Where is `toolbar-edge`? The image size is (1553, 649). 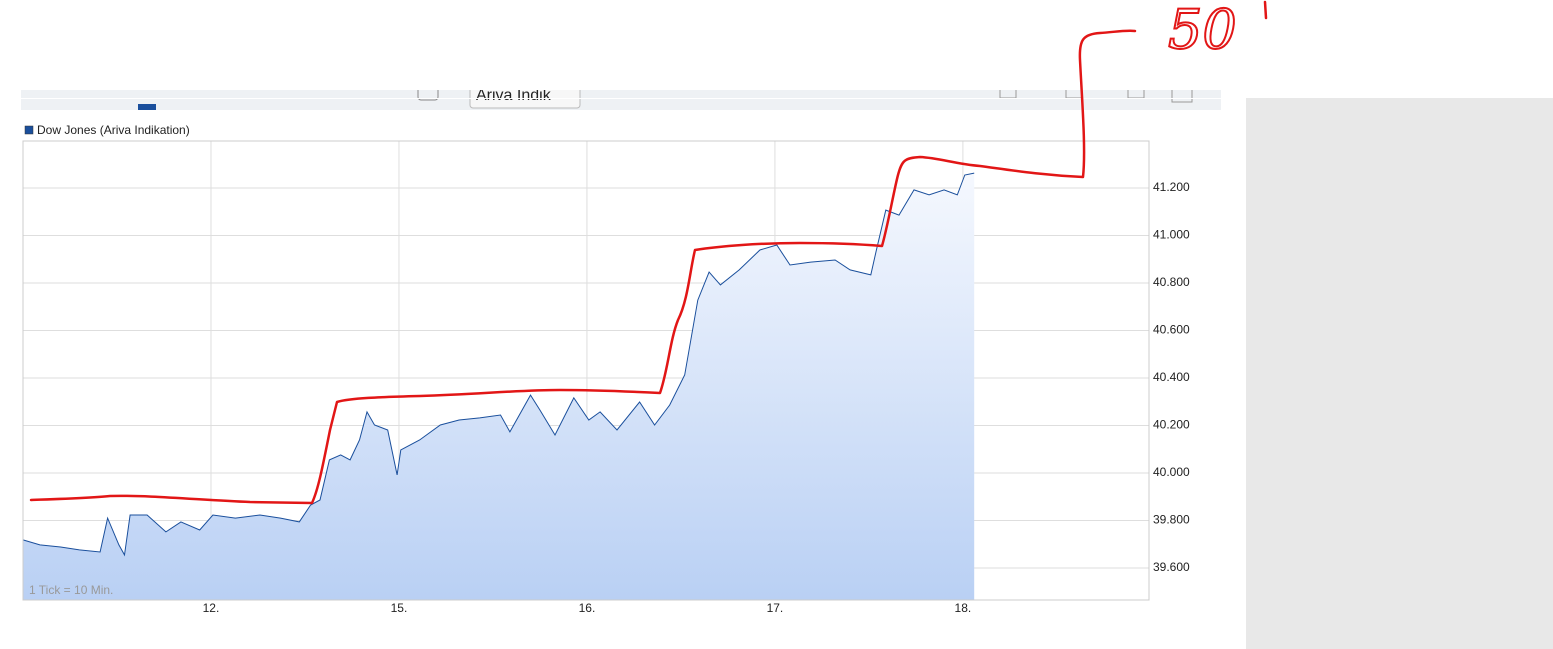
toolbar-edge is located at coordinates (621, 98).